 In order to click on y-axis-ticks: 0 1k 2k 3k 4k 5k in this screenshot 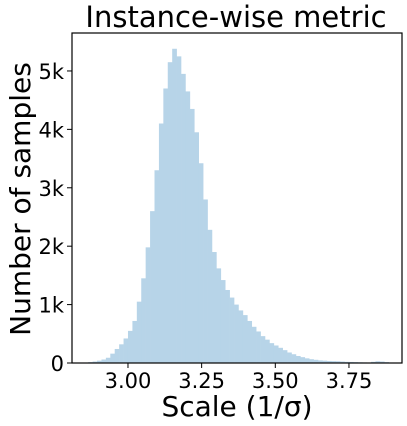, I will do `click(55, 218)`.